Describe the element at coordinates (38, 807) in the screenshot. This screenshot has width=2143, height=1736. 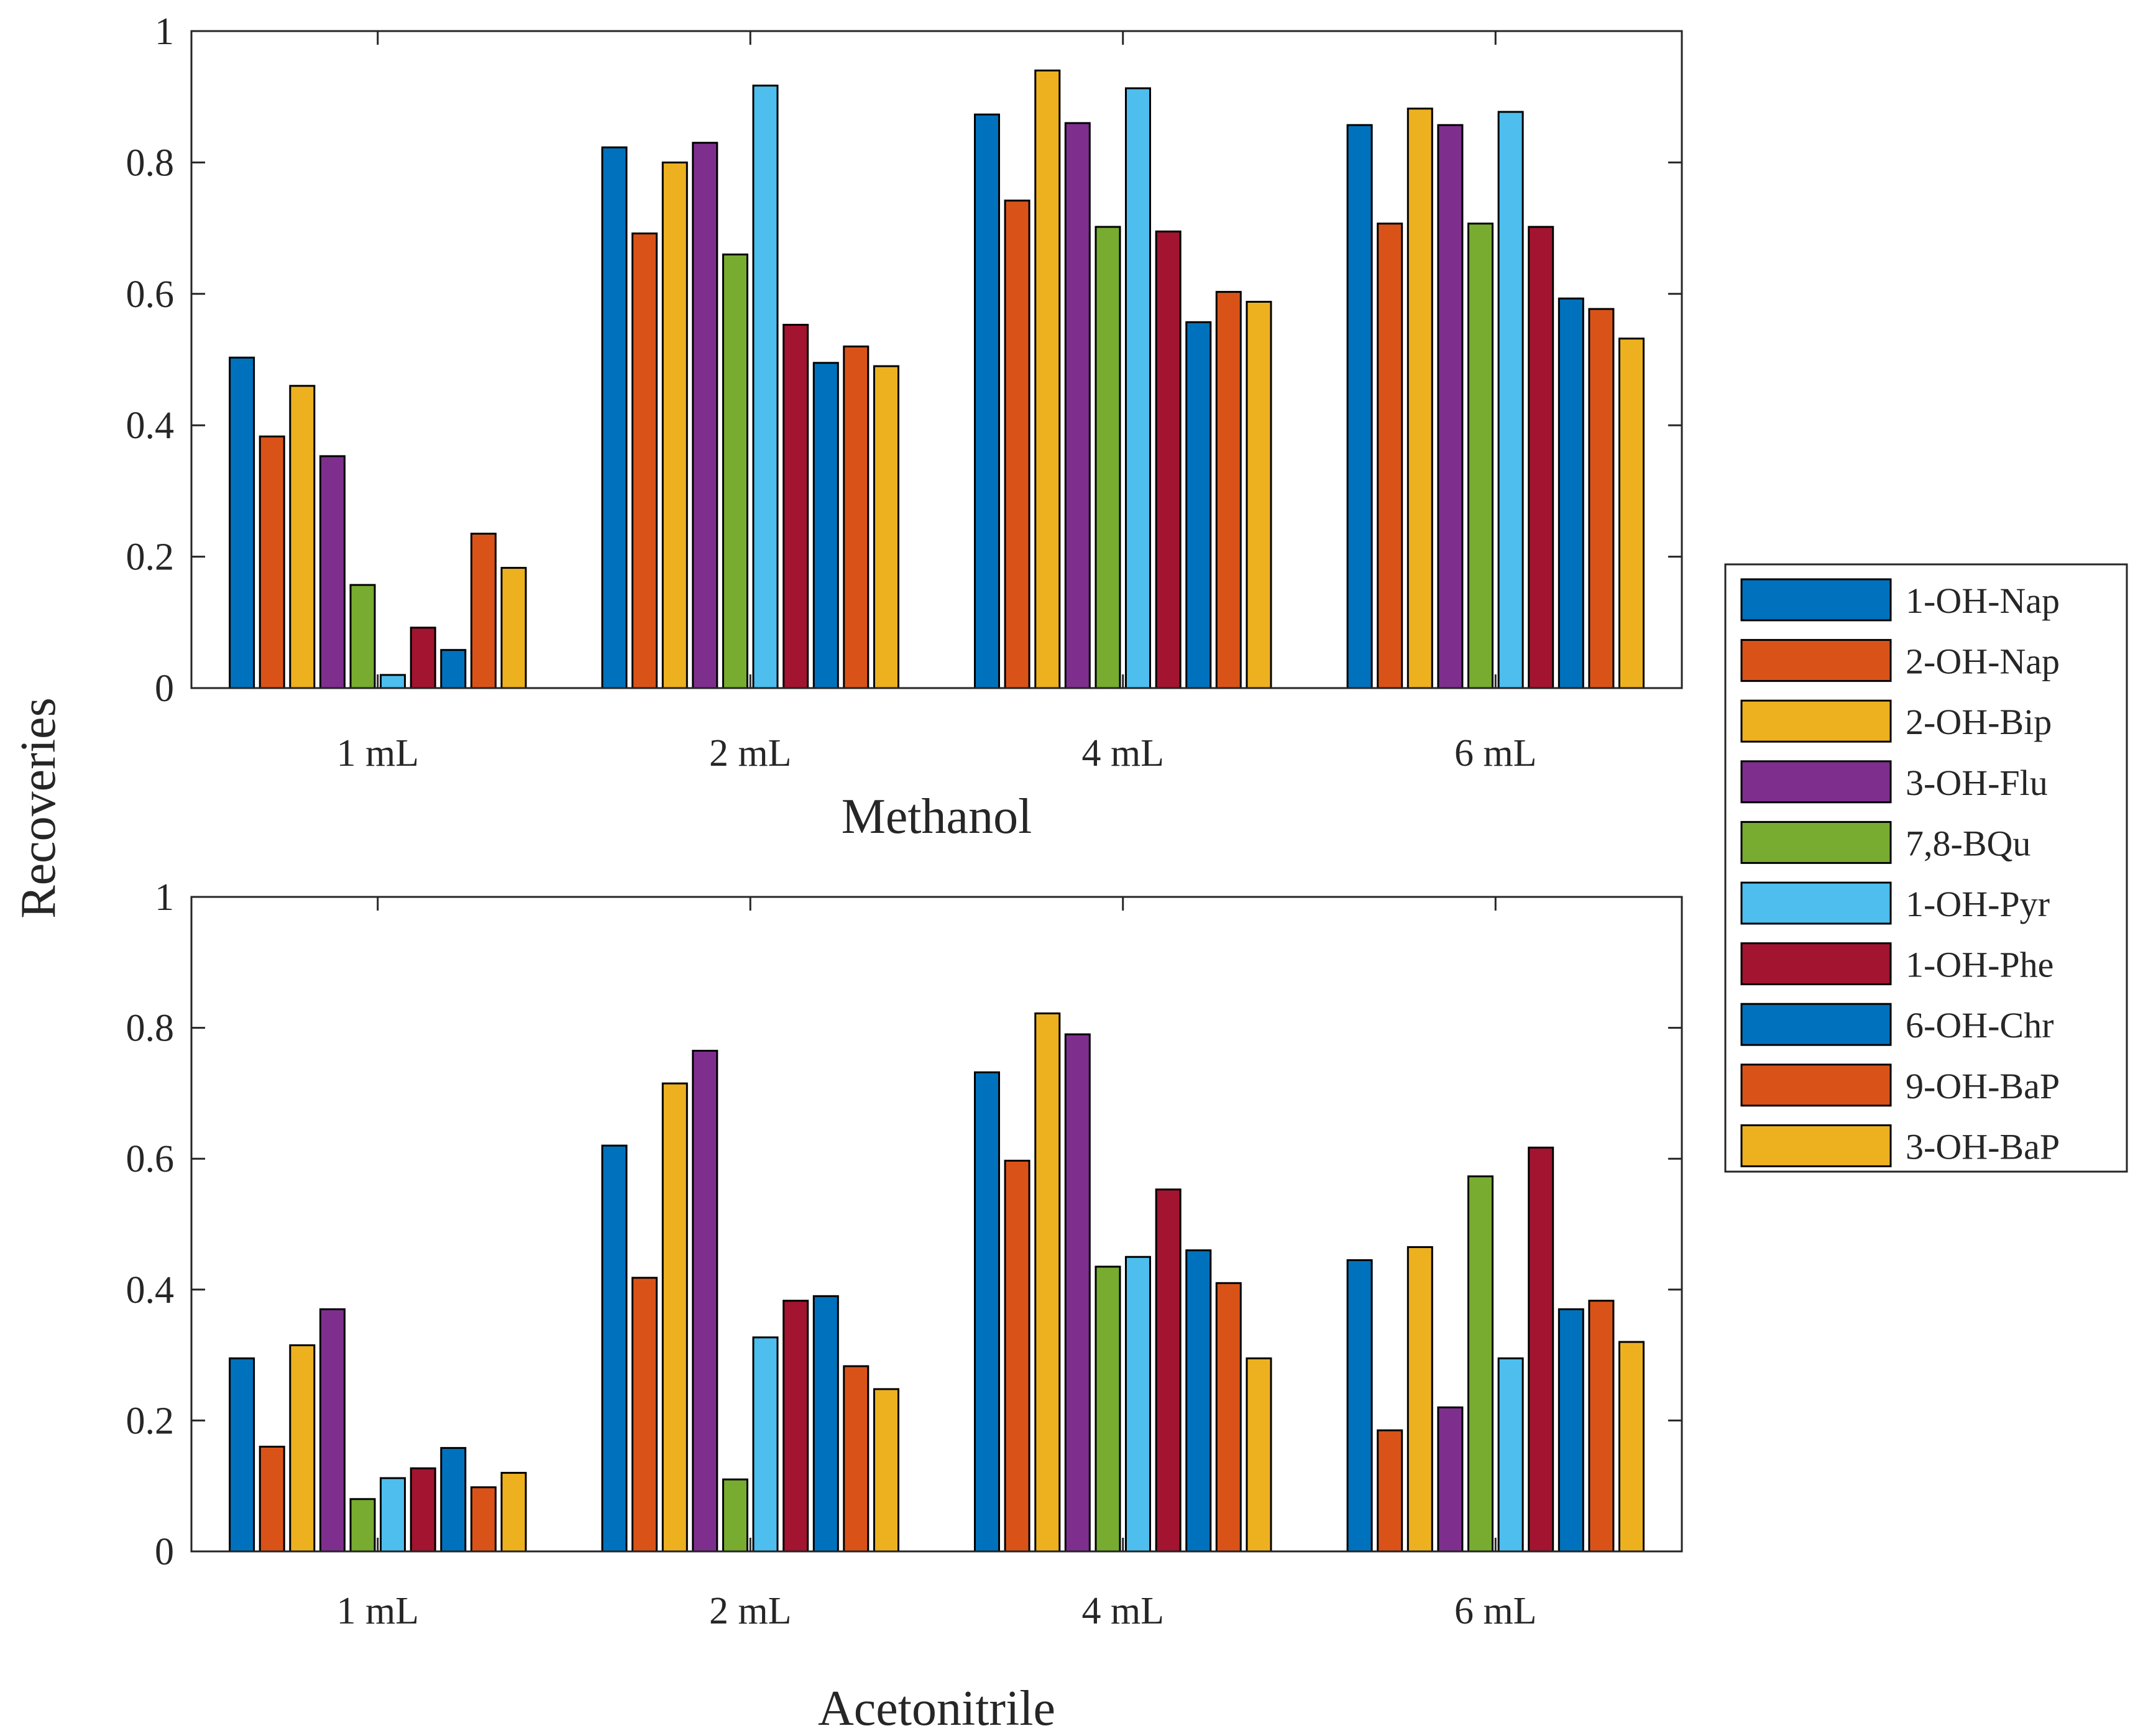
I see `y-axis-title: Recoveries` at that location.